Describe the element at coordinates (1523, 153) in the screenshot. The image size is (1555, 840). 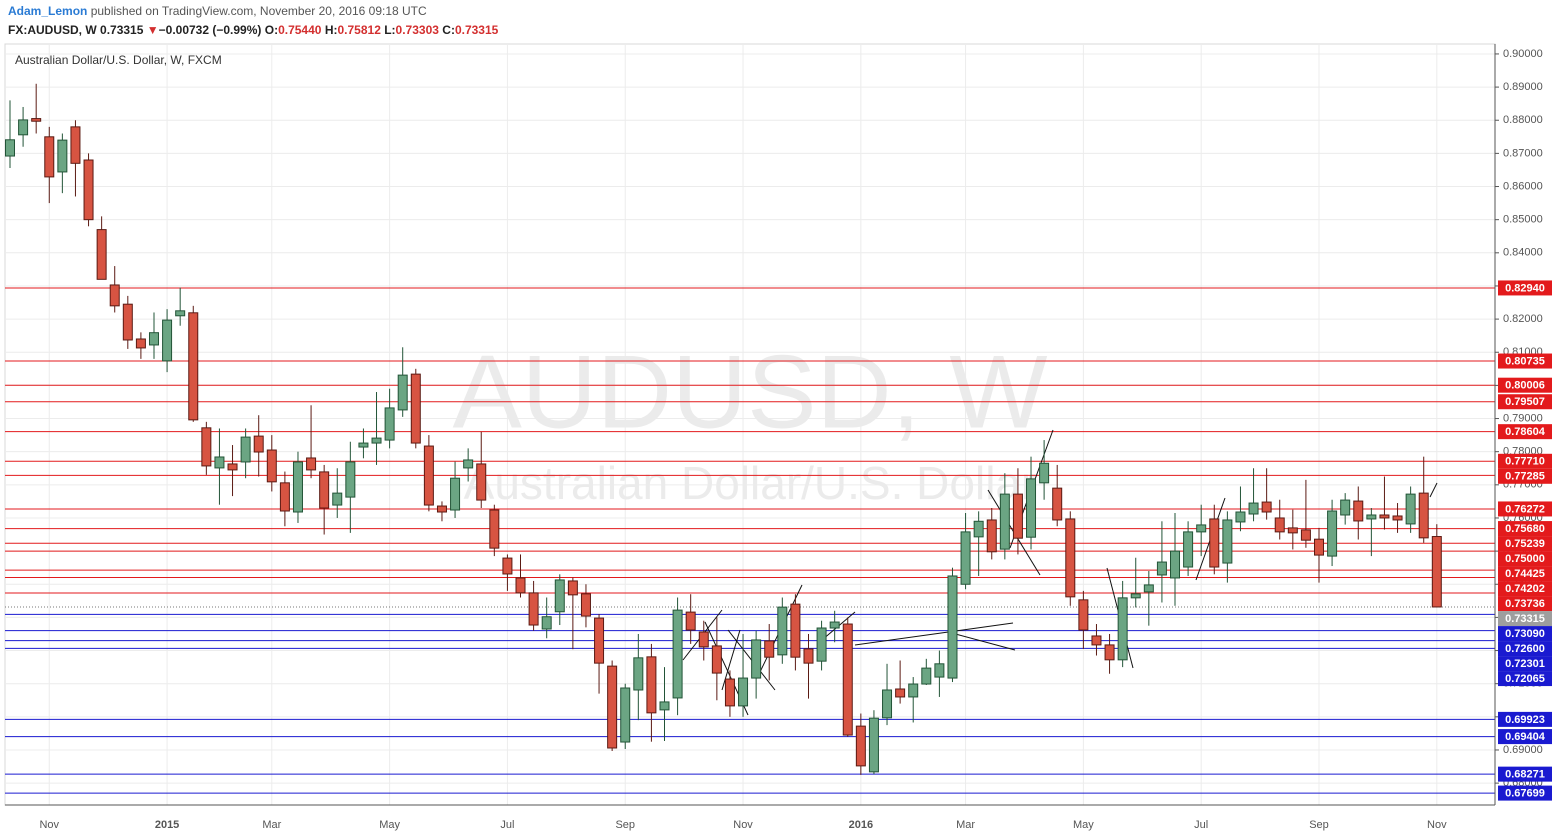
I see `y-tick-label: 0.87000` at that location.